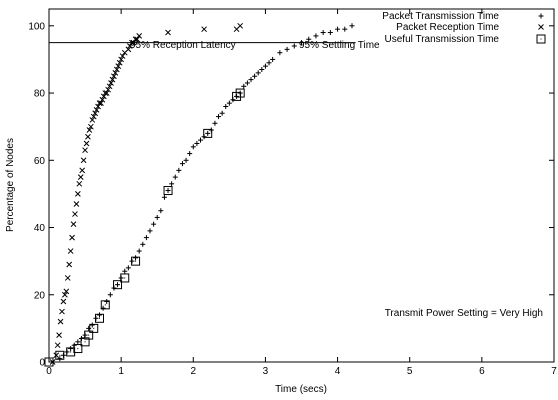  Describe the element at coordinates (40, 228) in the screenshot. I see `y-tick-label: 40` at that location.